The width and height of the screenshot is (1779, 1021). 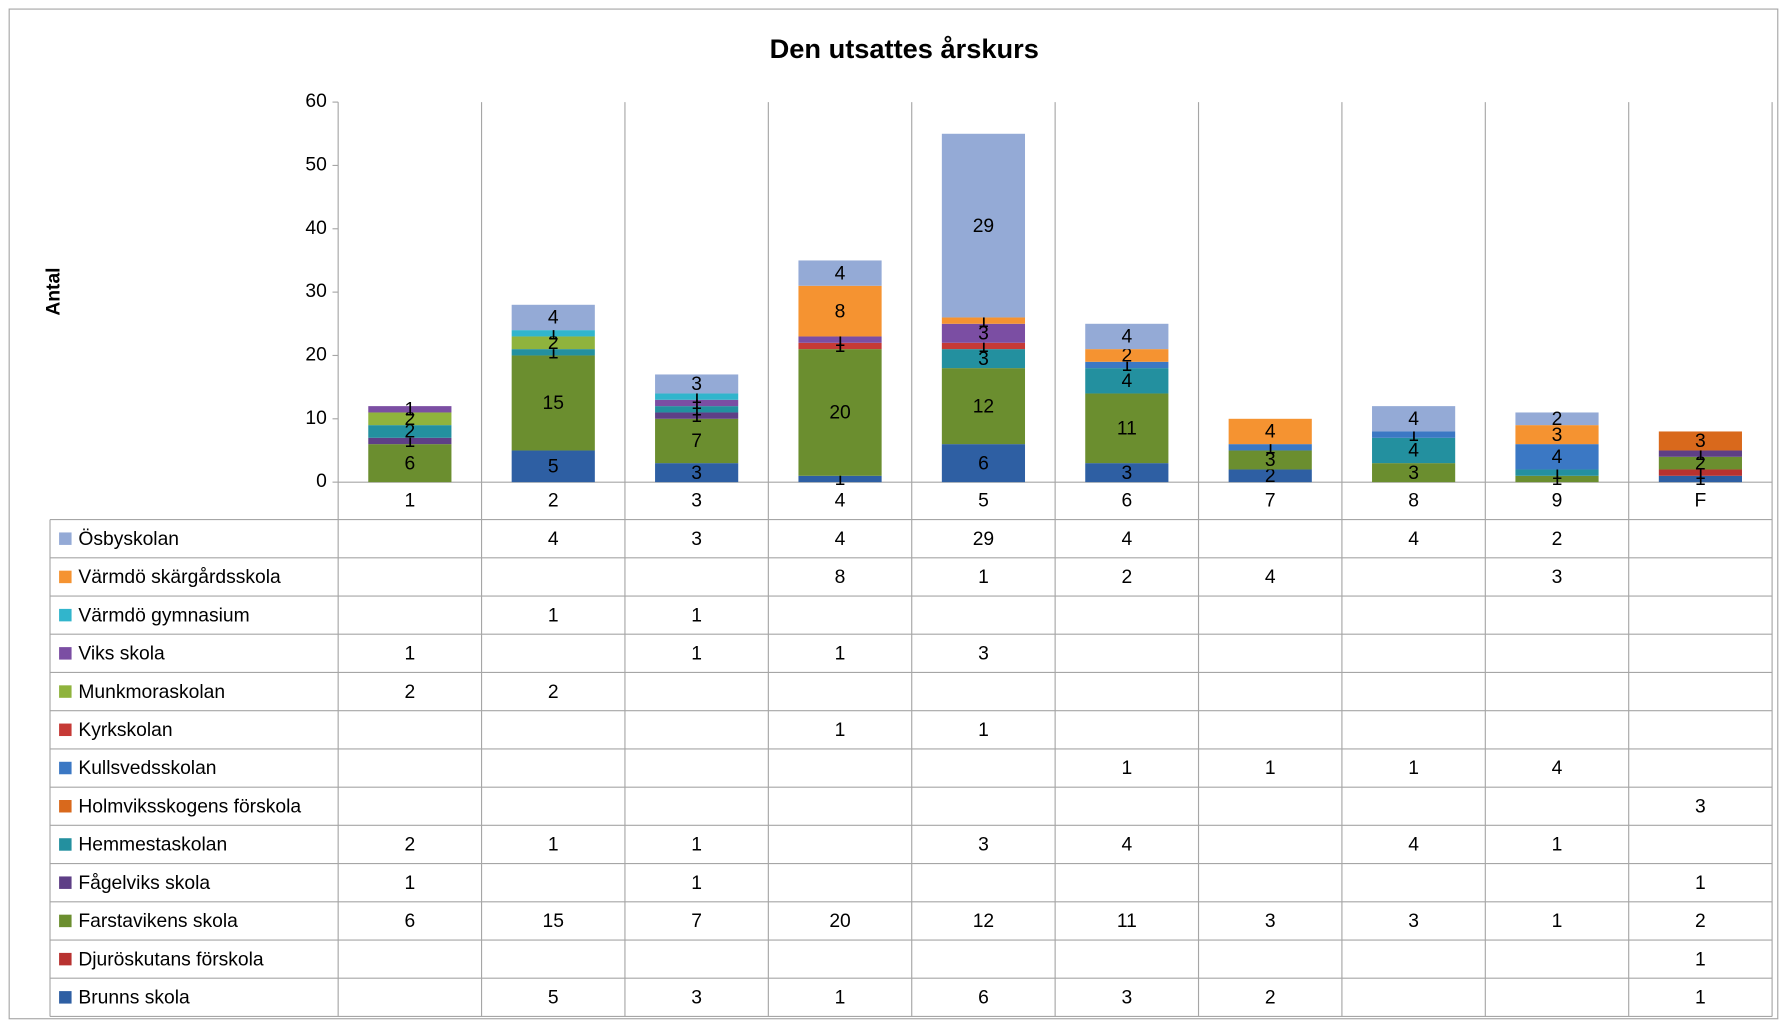 What do you see at coordinates (321, 481) in the screenshot?
I see `y-tick-label: 0` at bounding box center [321, 481].